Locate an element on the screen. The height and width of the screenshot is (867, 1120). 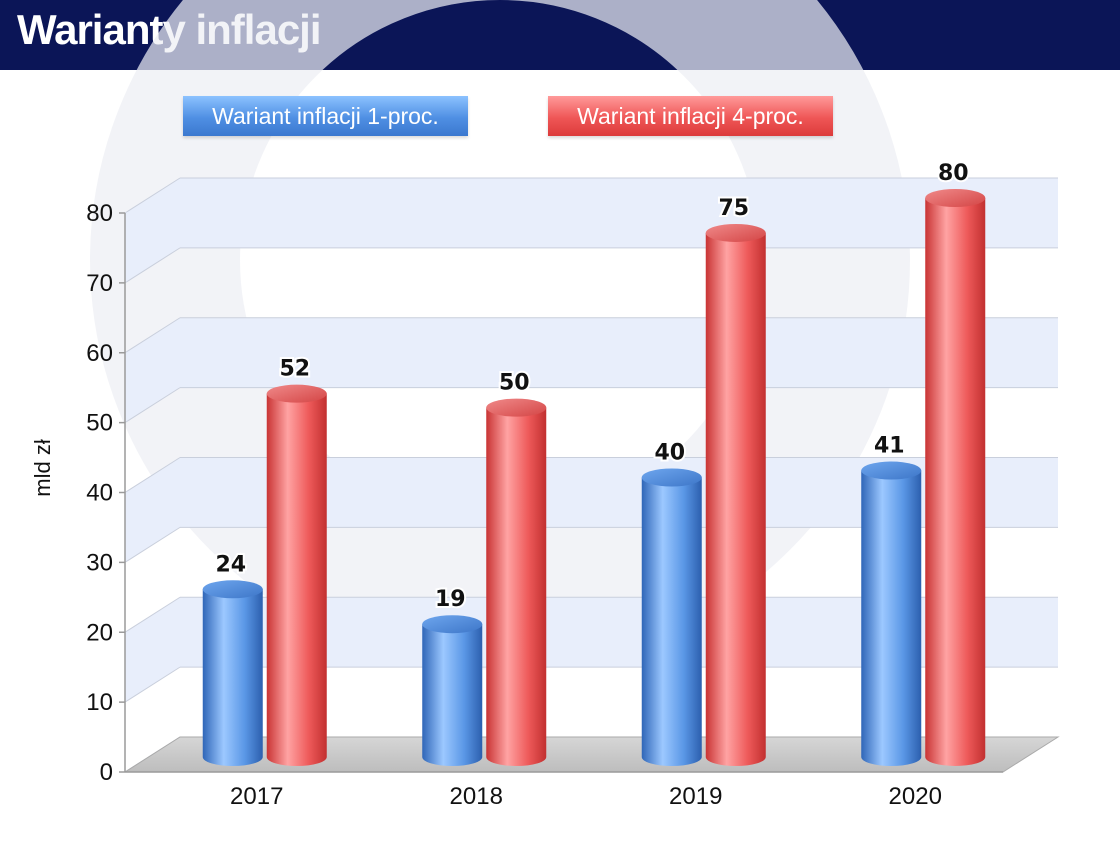
x-tick-label: 2018 is located at coordinates (476, 796).